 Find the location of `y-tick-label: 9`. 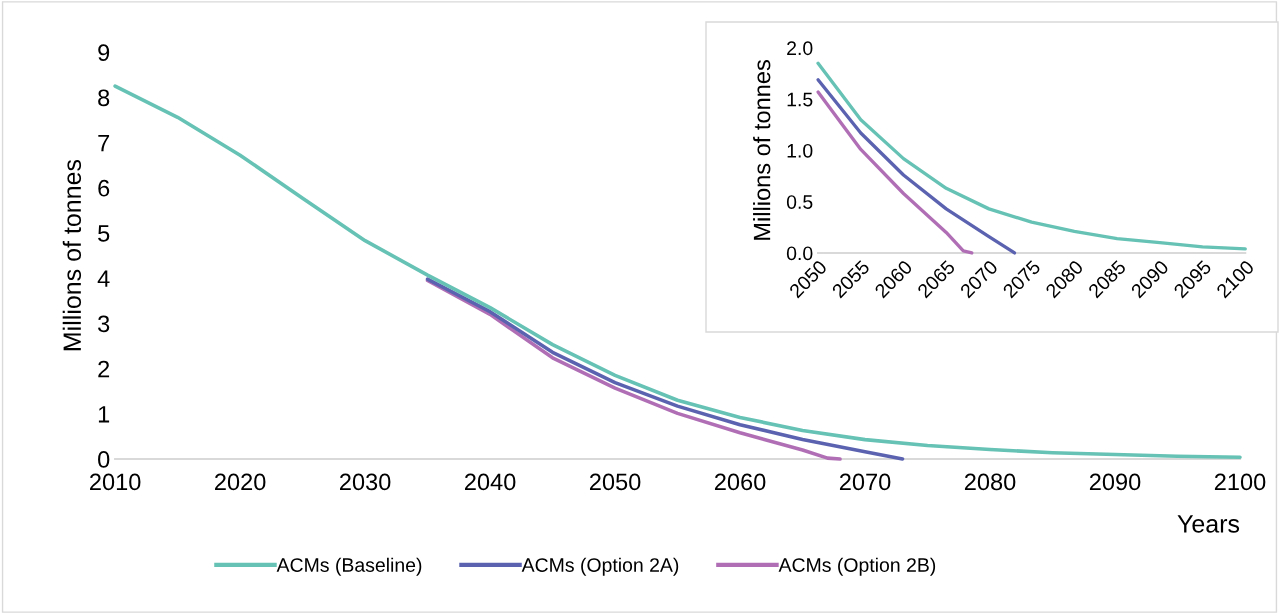

y-tick-label: 9 is located at coordinates (104, 52).